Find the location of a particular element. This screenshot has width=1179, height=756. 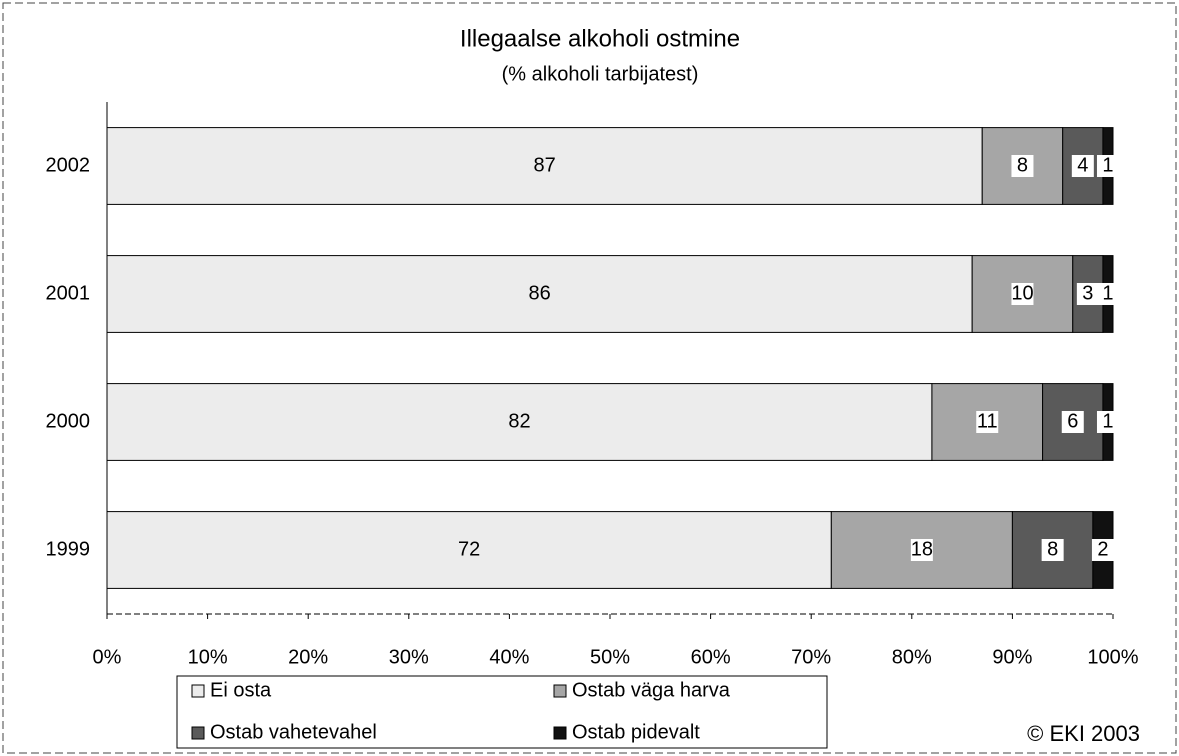

x-tick-label: 0% is located at coordinates (107, 657).